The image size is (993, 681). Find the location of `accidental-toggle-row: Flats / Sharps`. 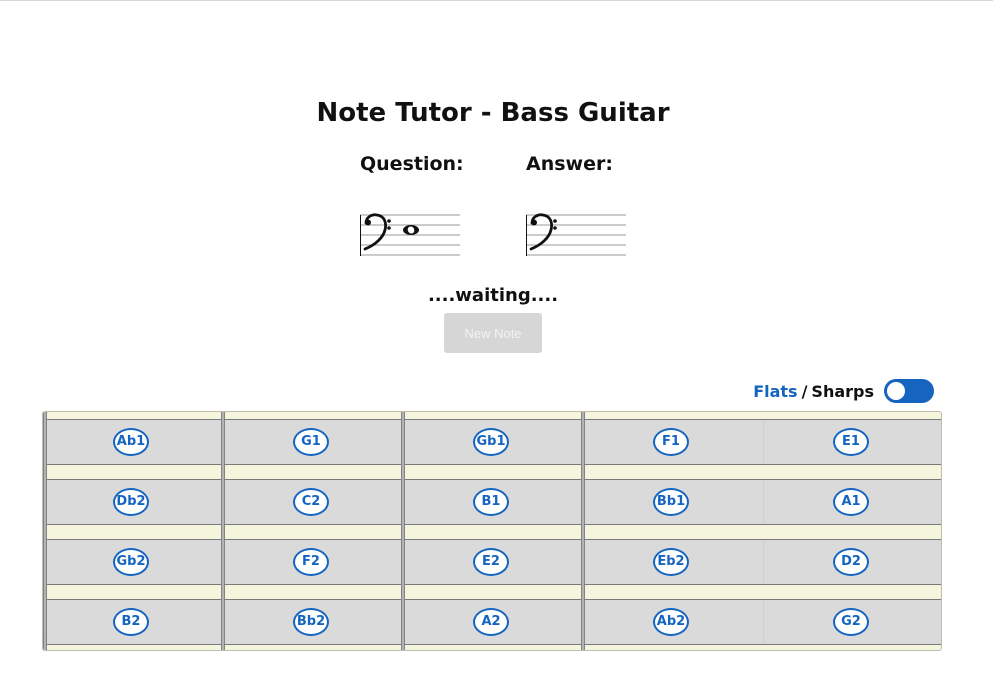

accidental-toggle-row: Flats / Sharps is located at coordinates (843, 391).